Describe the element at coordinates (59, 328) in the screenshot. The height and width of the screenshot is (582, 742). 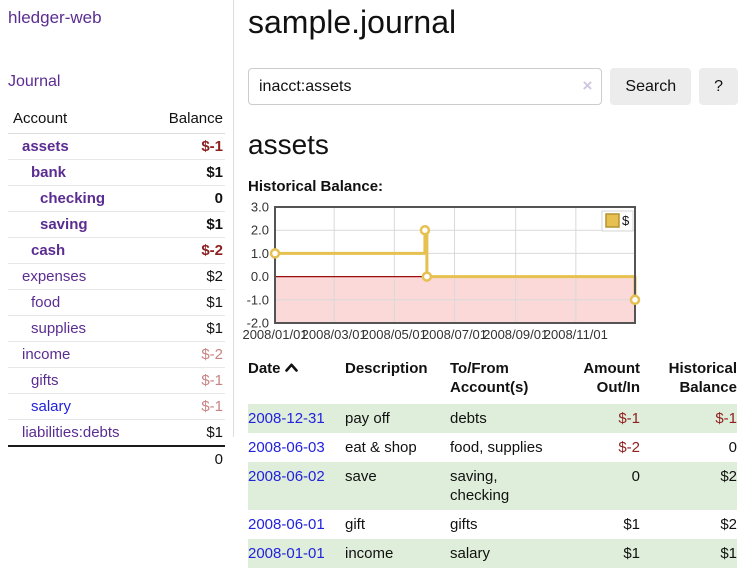
I see `account-link: supplies` at that location.